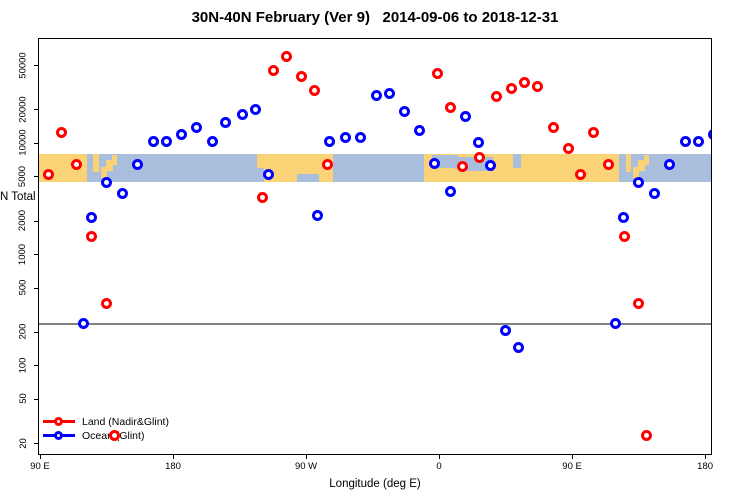  Describe the element at coordinates (106, 435) in the screenshot. I see `legend-item-ocean: Ocean (Glint)` at that location.